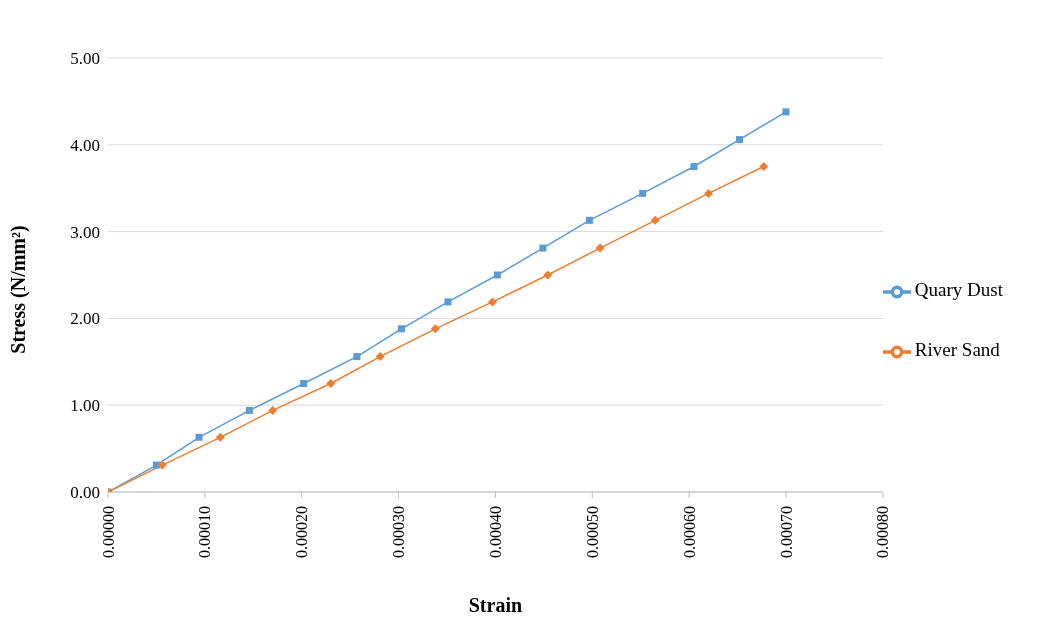 This screenshot has width=1041, height=640. What do you see at coordinates (85, 59) in the screenshot?
I see `y-tick-label: 5.00` at bounding box center [85, 59].